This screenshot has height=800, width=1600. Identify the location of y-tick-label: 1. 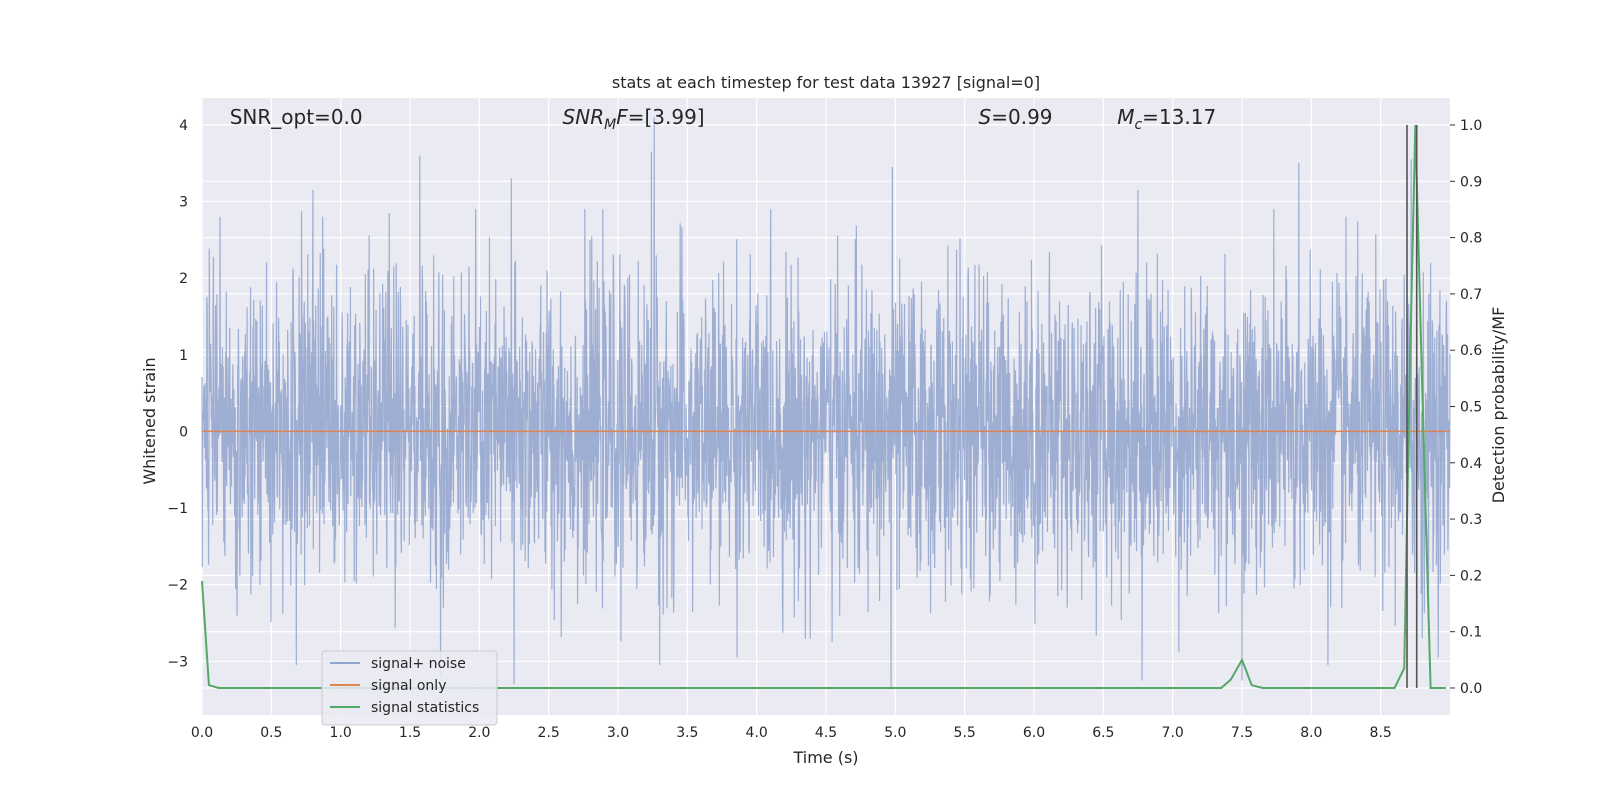
(183, 356).